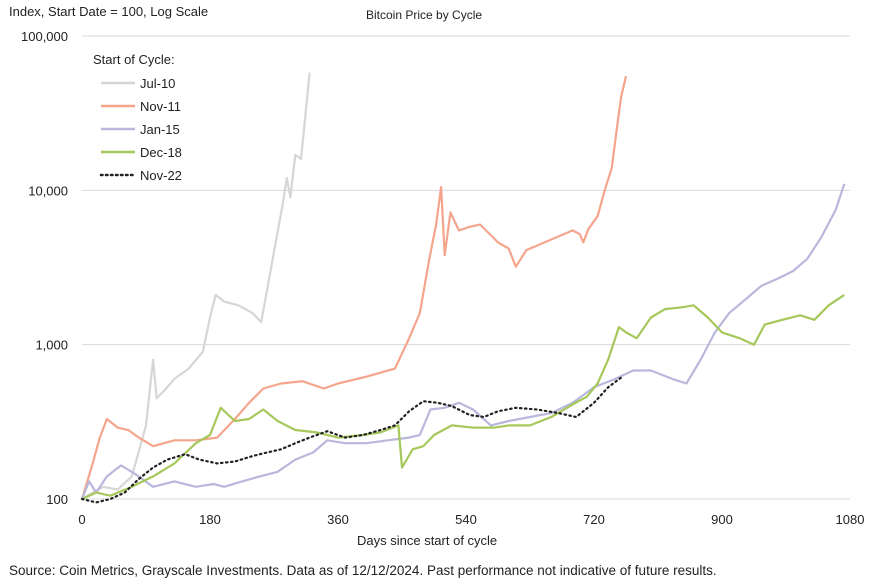 This screenshot has height=585, width=877. What do you see at coordinates (722, 519) in the screenshot?
I see `x-tick-label: 900` at bounding box center [722, 519].